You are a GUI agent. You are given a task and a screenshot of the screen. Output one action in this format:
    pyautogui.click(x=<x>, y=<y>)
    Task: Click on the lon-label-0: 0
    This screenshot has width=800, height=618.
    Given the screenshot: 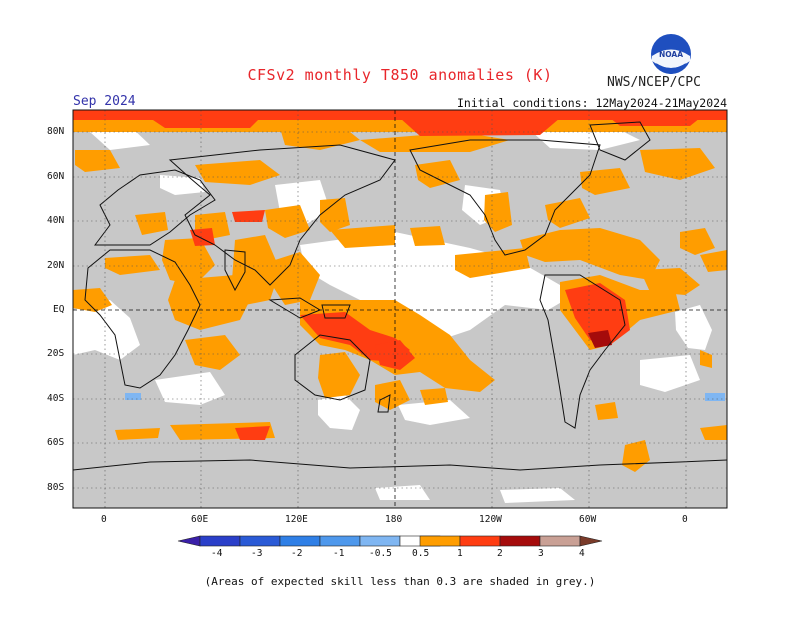 What is the action you would take?
    pyautogui.click(x=104, y=519)
    